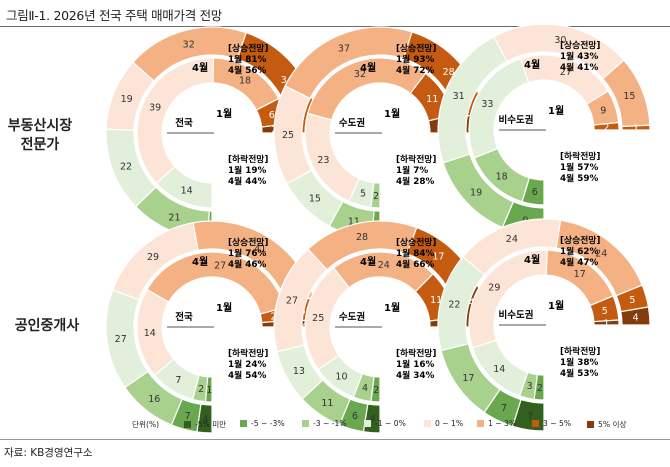 The image size is (670, 467). What do you see at coordinates (352, 123) in the screenshot?
I see `region-label: 수도권` at bounding box center [352, 123].